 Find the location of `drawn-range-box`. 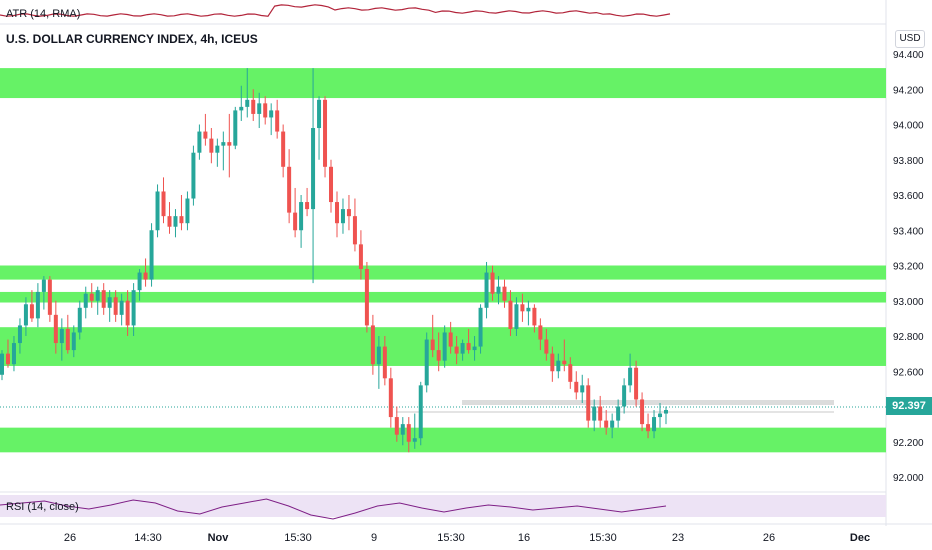

drawn-range-box is located at coordinates (648, 402).